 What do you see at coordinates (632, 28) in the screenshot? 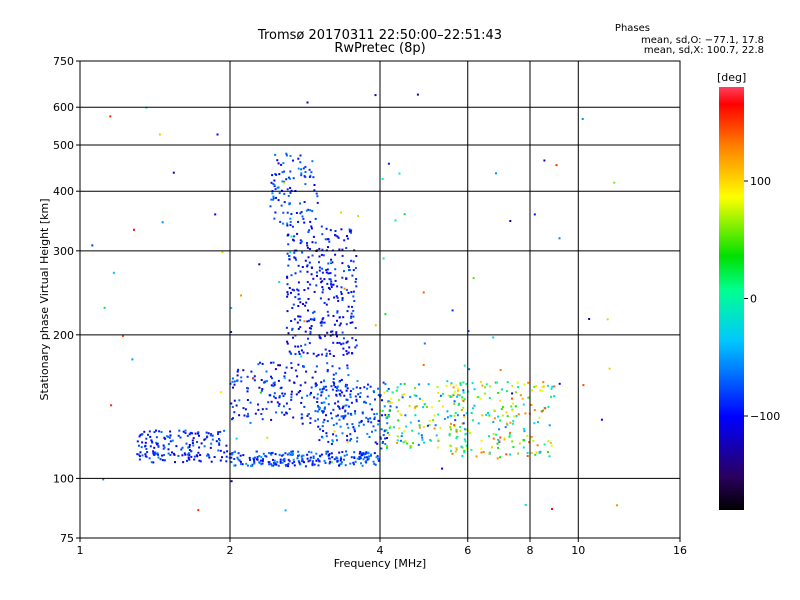
I see `phases-header: Phases` at bounding box center [632, 28].